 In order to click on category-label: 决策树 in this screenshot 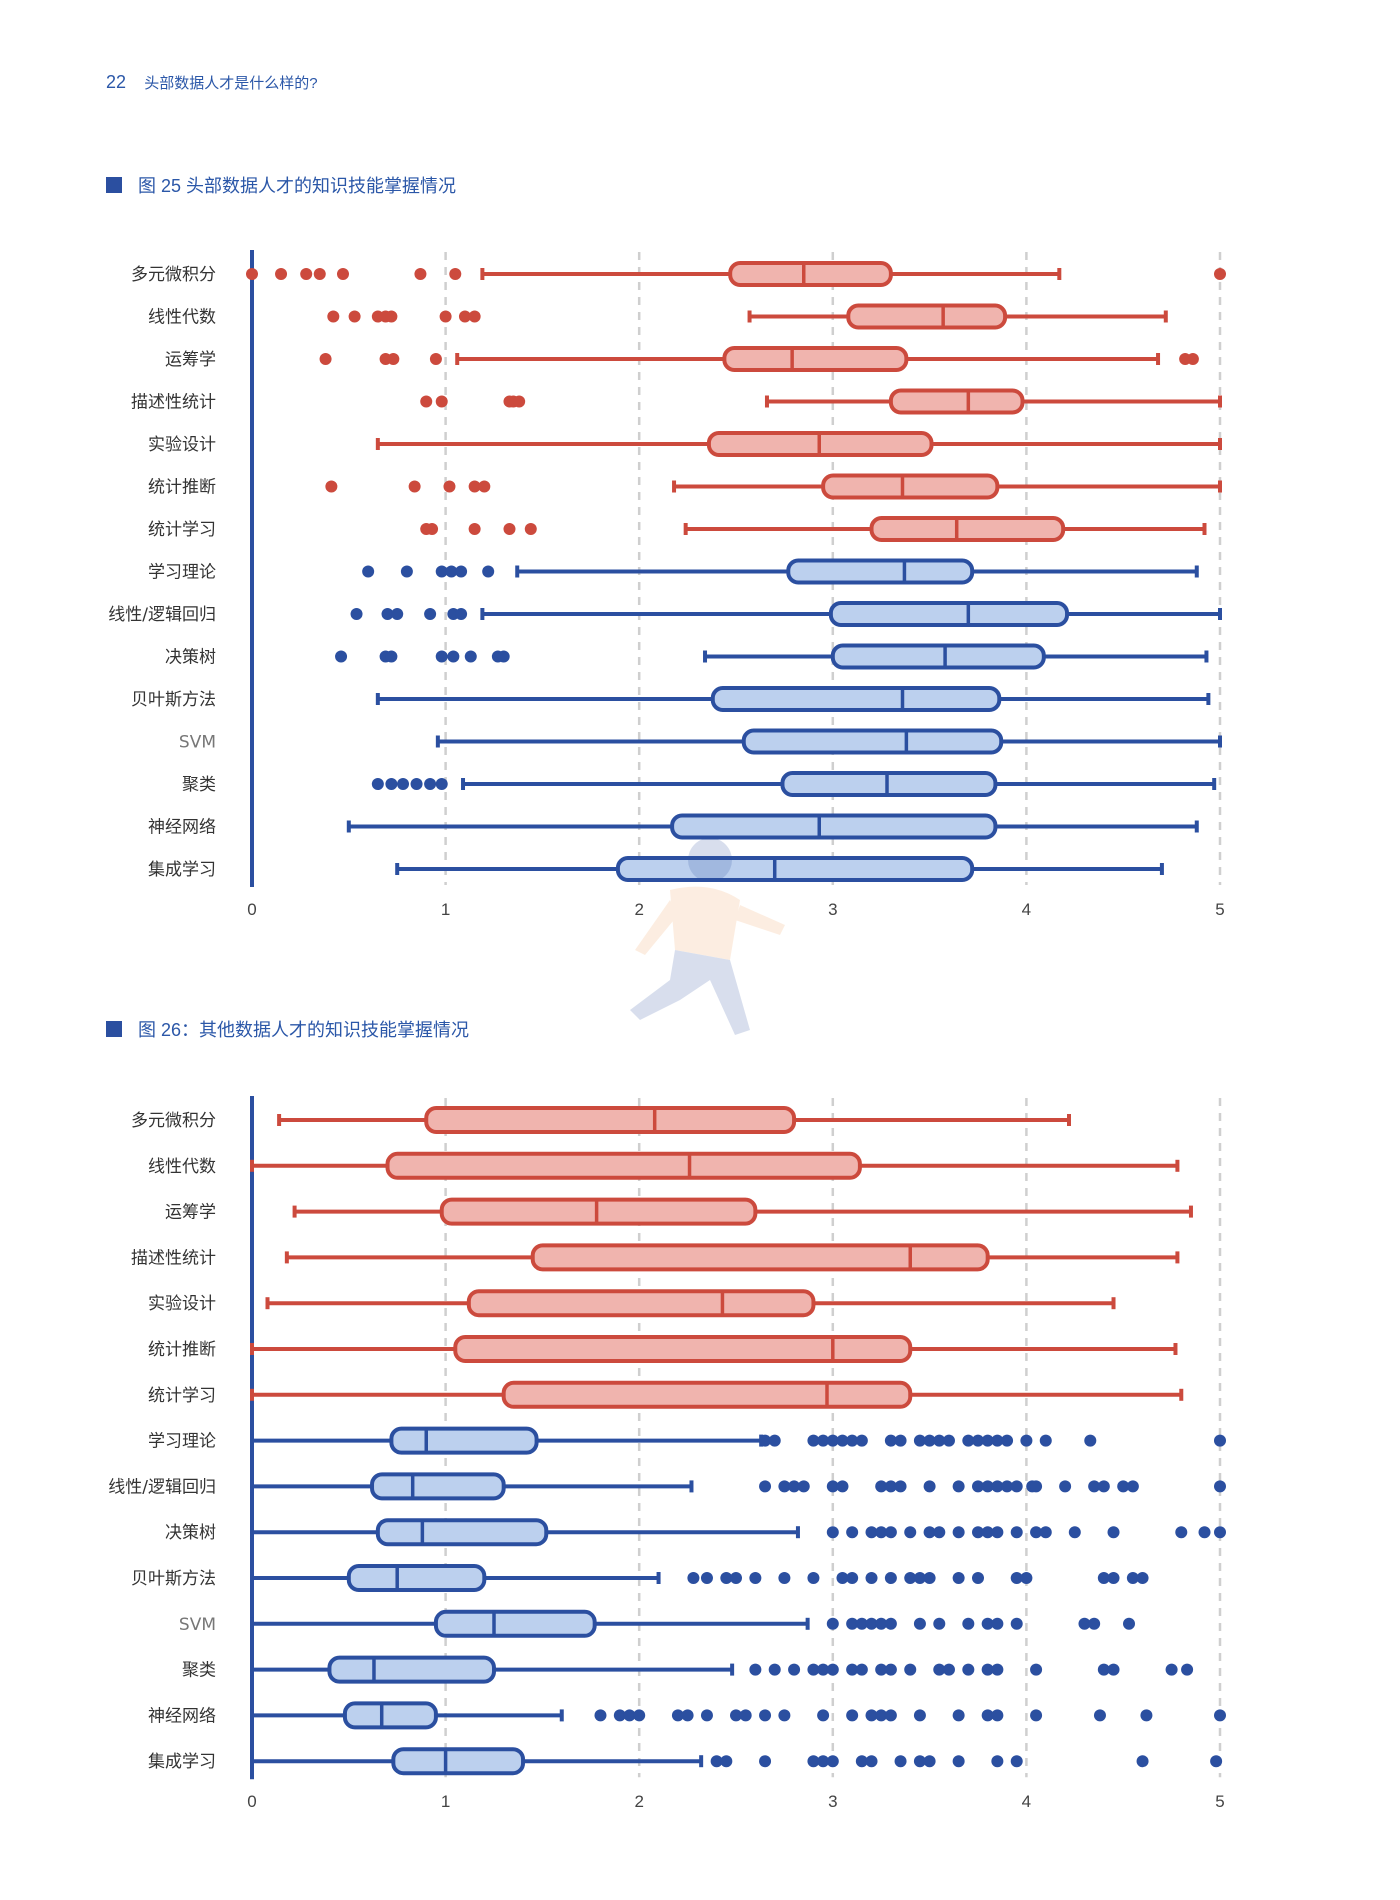, I will do `click(190, 1533)`.